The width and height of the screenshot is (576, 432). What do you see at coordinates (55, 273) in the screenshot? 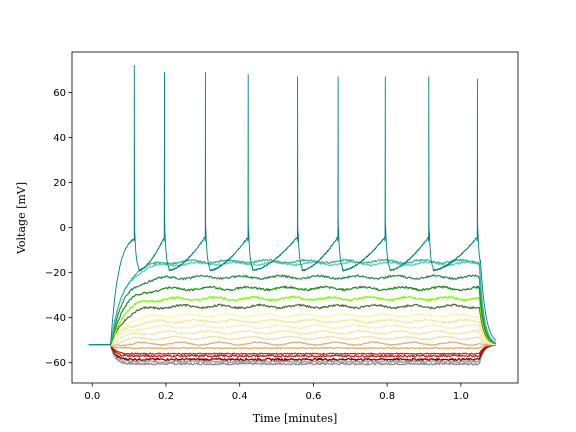
I see `y-tick-label: −20` at bounding box center [55, 273].